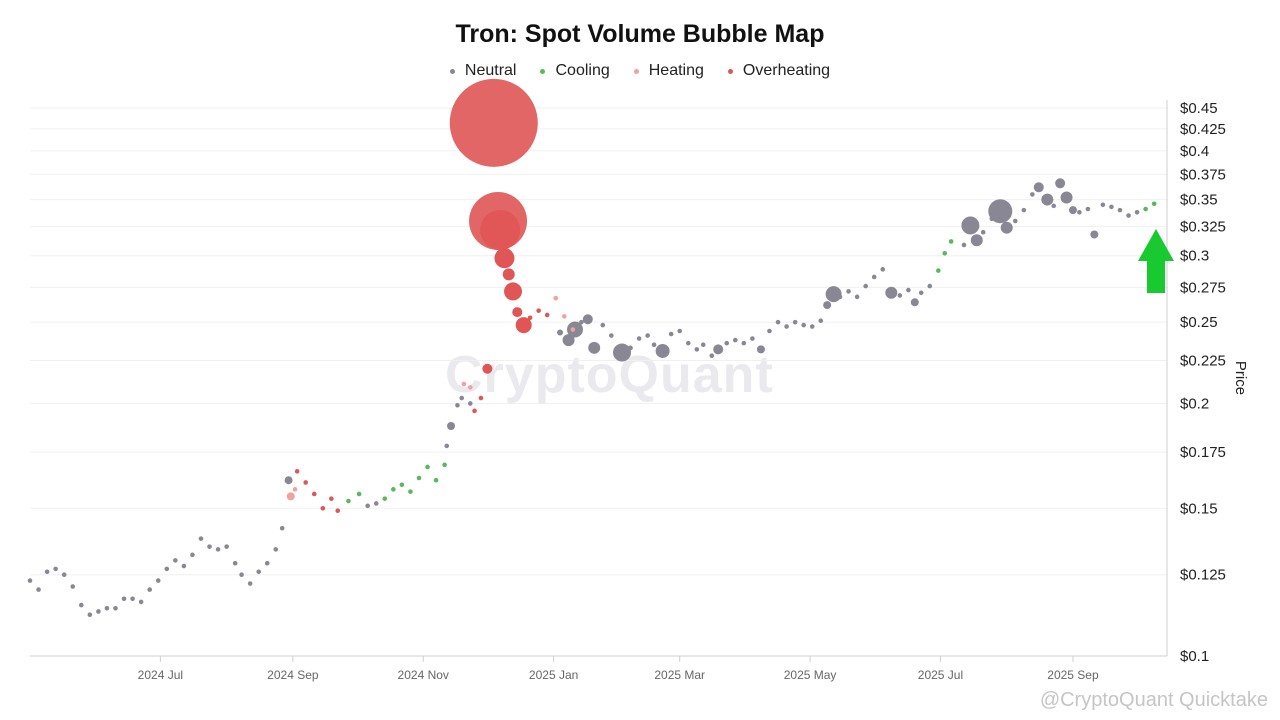  Describe the element at coordinates (423, 675) in the screenshot. I see `x-tick-label: 2024 Nov` at that location.